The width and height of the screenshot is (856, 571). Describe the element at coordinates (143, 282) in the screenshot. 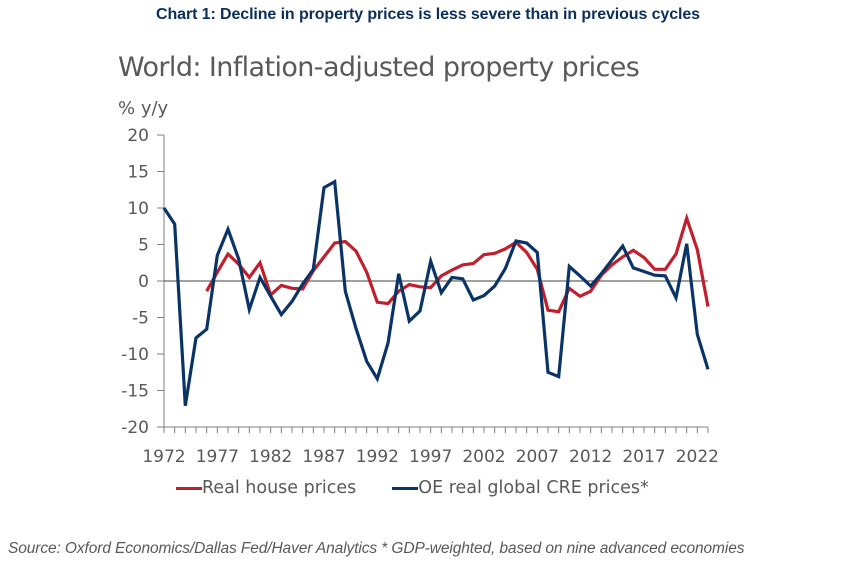

I see `y-tick-label: 0` at that location.